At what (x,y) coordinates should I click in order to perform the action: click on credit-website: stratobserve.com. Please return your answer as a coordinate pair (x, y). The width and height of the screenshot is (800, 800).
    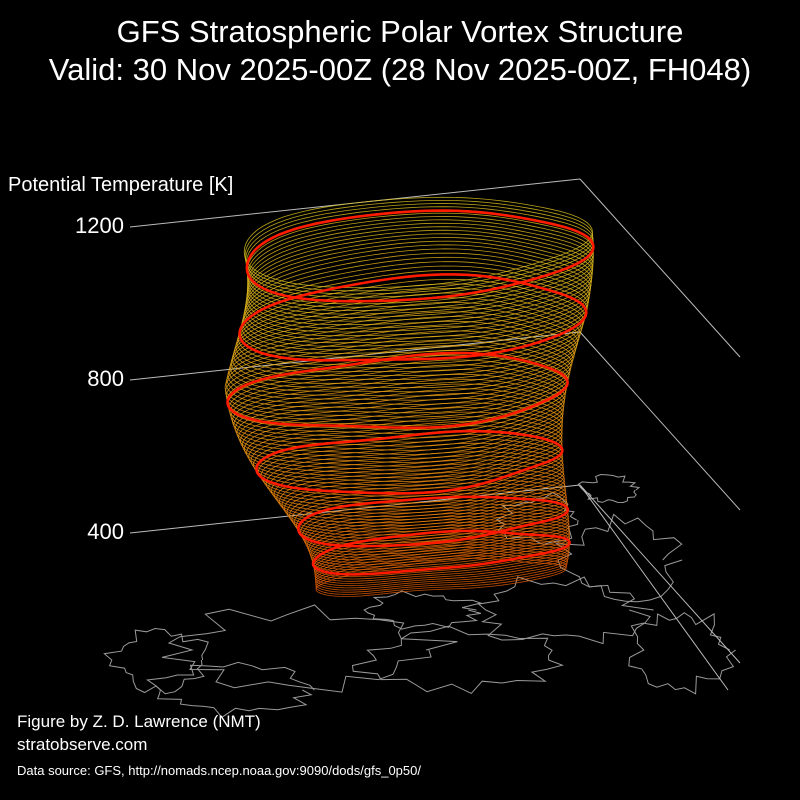
    Looking at the image, I should click on (82, 744).